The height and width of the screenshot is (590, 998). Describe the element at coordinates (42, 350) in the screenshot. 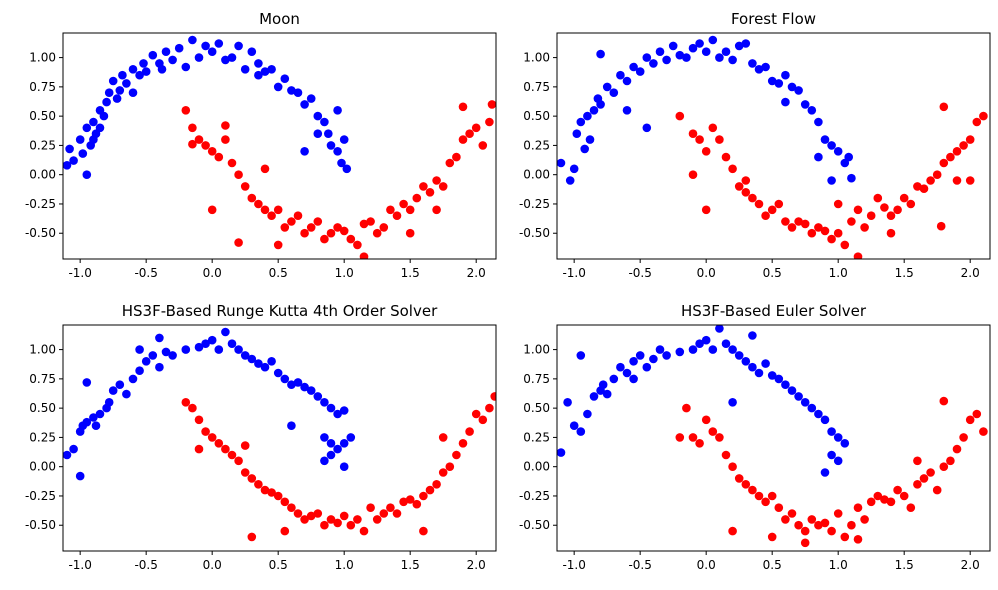

I see `y-tick-label: 1.00` at that location.